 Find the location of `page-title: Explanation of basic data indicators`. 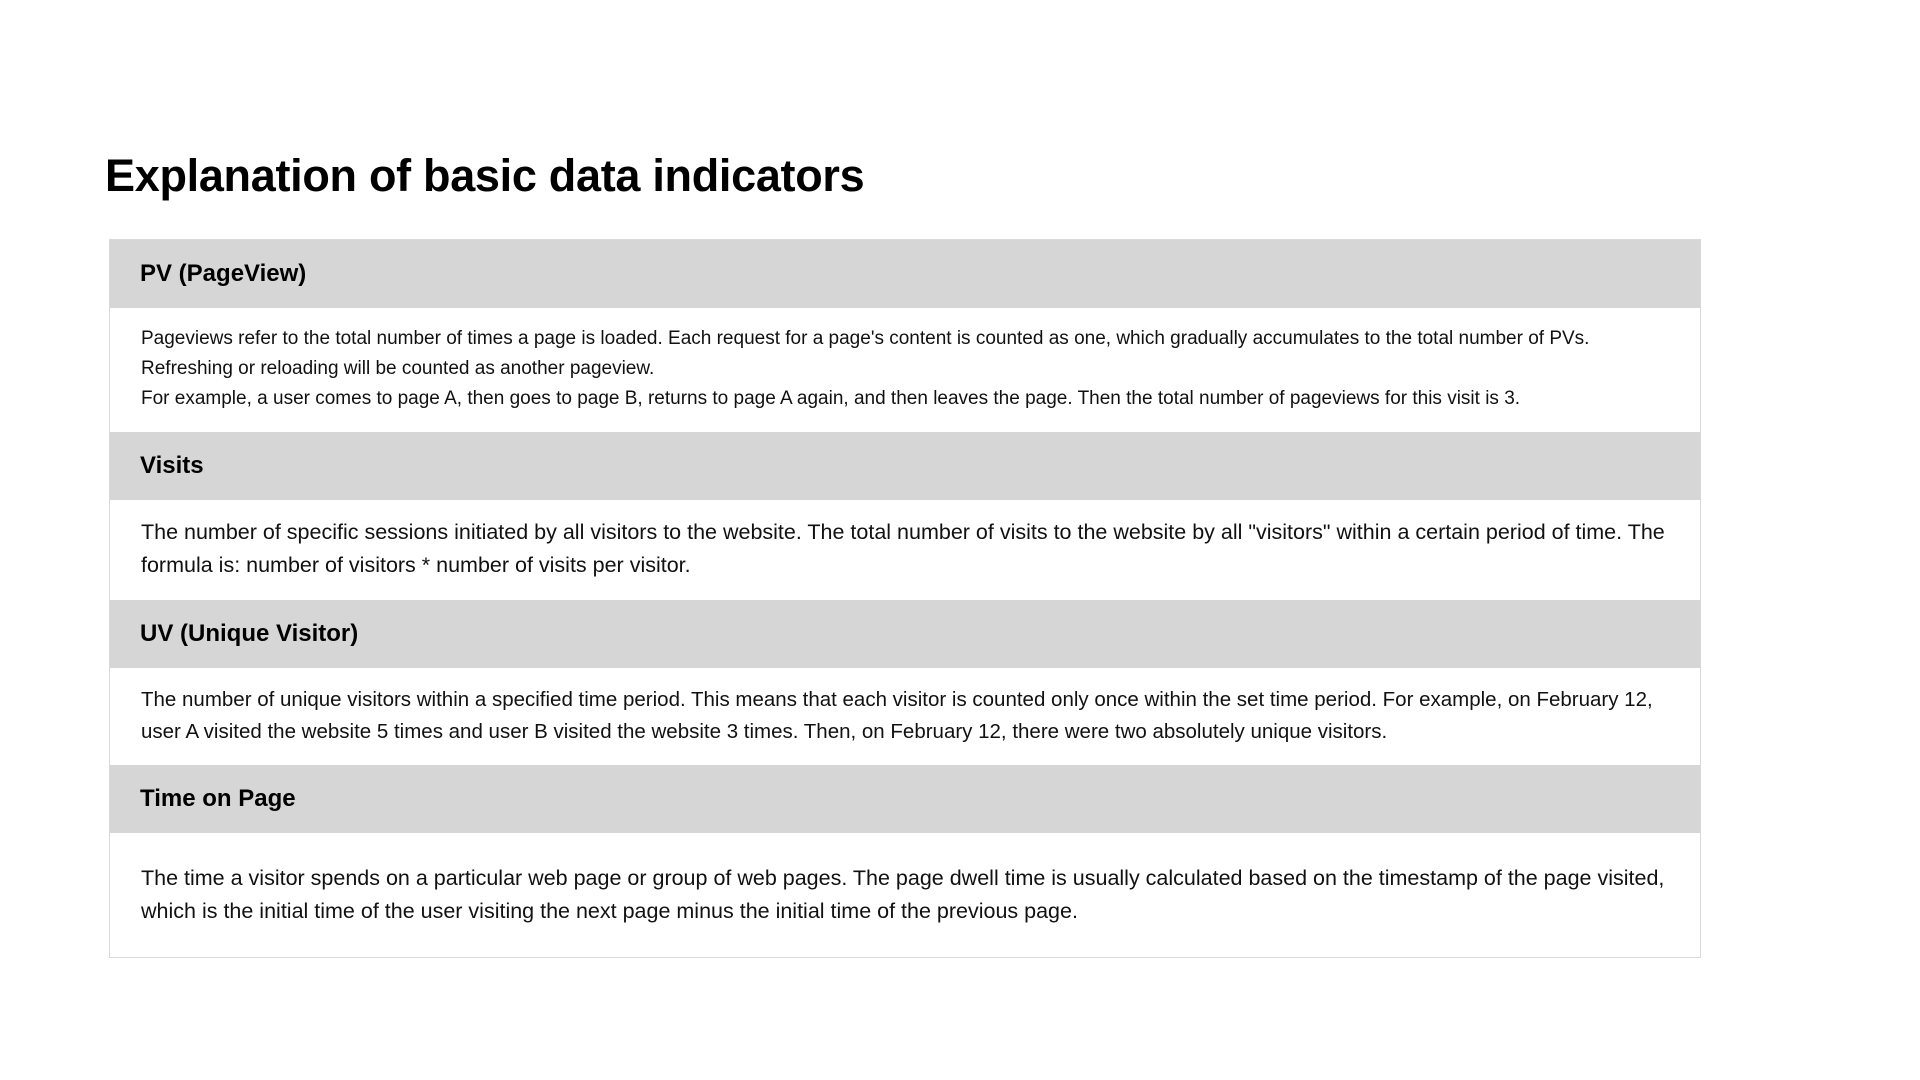

page-title: Explanation of basic data indicators is located at coordinates (485, 175).